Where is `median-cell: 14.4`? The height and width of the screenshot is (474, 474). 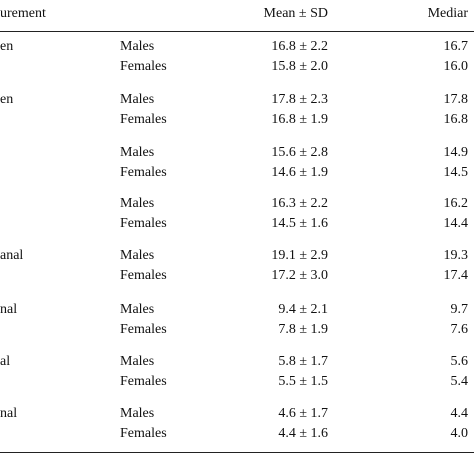 median-cell: 14.4 is located at coordinates (456, 223).